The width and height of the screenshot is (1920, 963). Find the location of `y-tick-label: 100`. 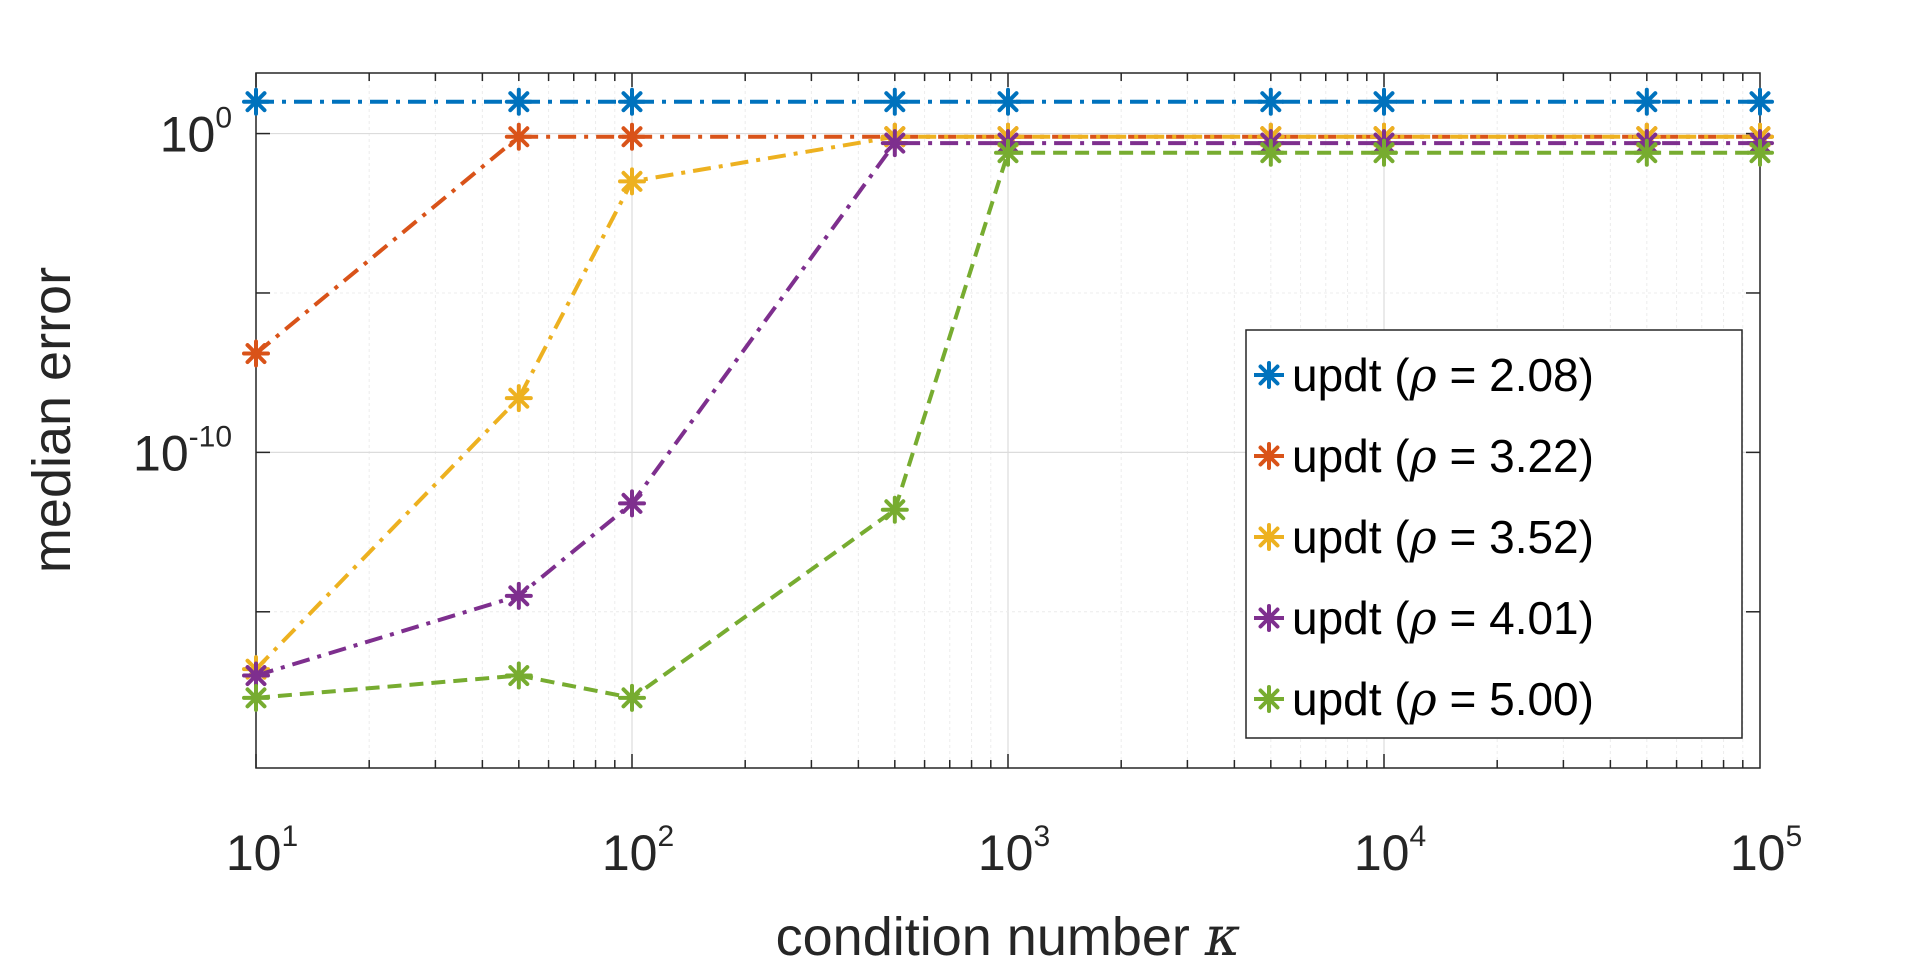

y-tick-label: 100 is located at coordinates (196, 132).